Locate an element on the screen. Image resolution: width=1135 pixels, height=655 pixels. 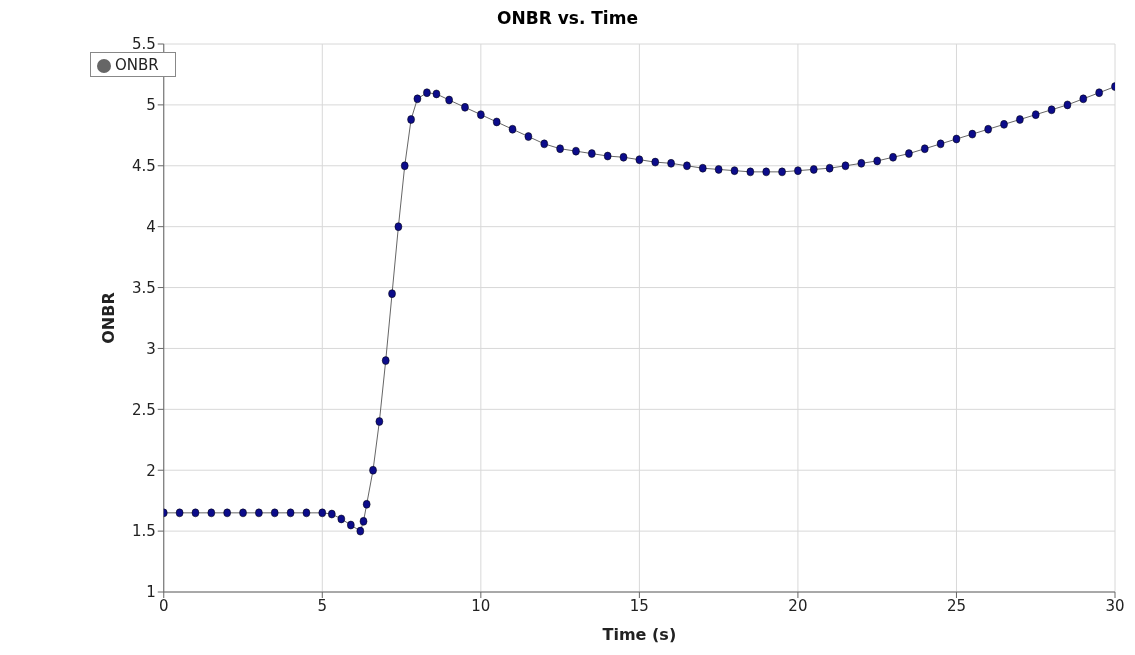
y-tick-label: 5.5 is located at coordinates (143, 44).